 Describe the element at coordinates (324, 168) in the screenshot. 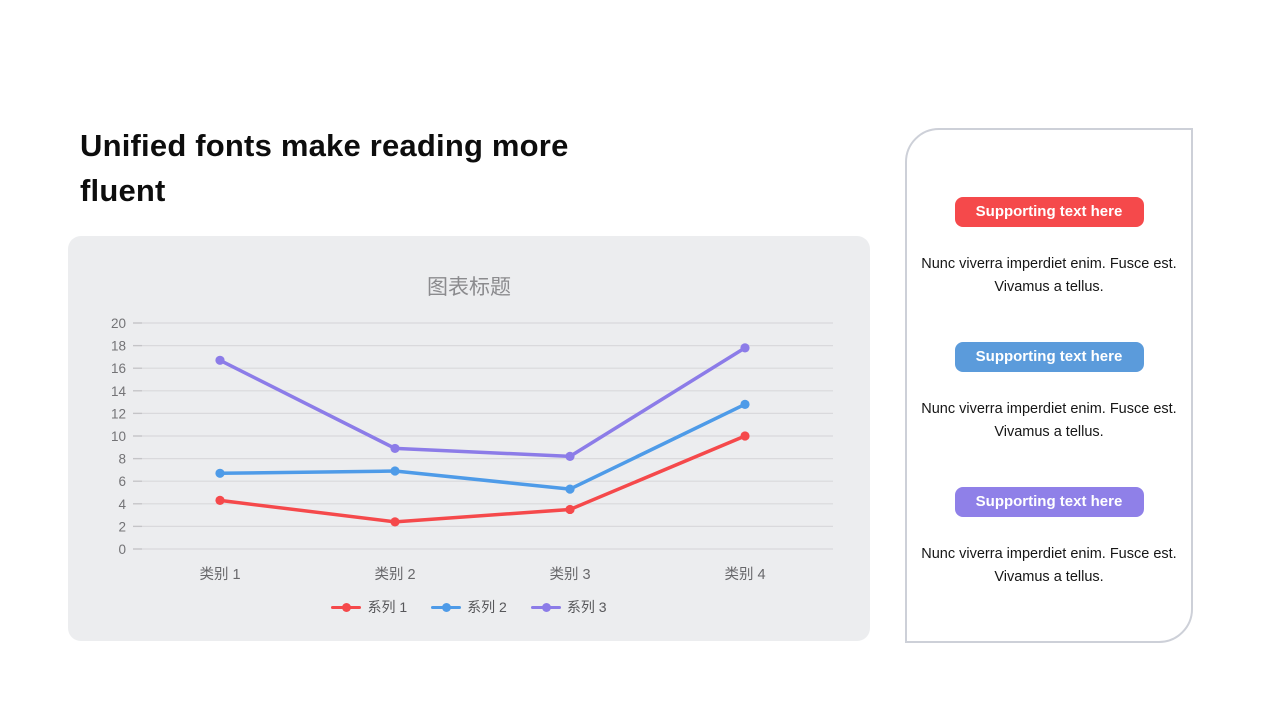

I see `slide-title: Unified fonts make reading more fluent` at that location.